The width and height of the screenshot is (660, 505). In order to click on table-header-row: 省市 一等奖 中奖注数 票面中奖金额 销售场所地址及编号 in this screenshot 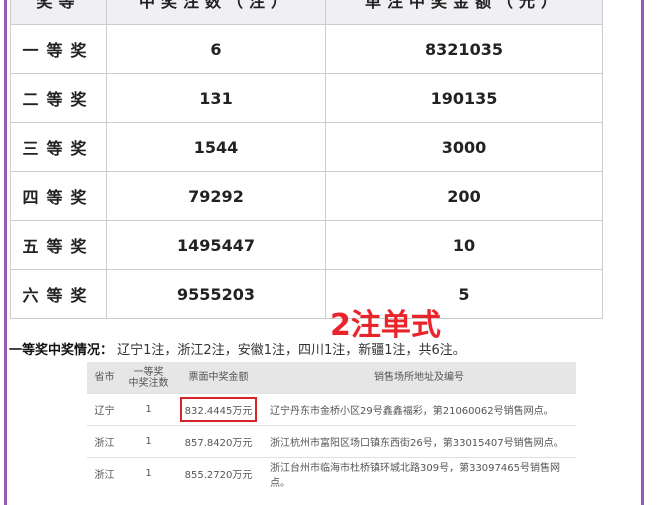, I will do `click(331, 378)`.